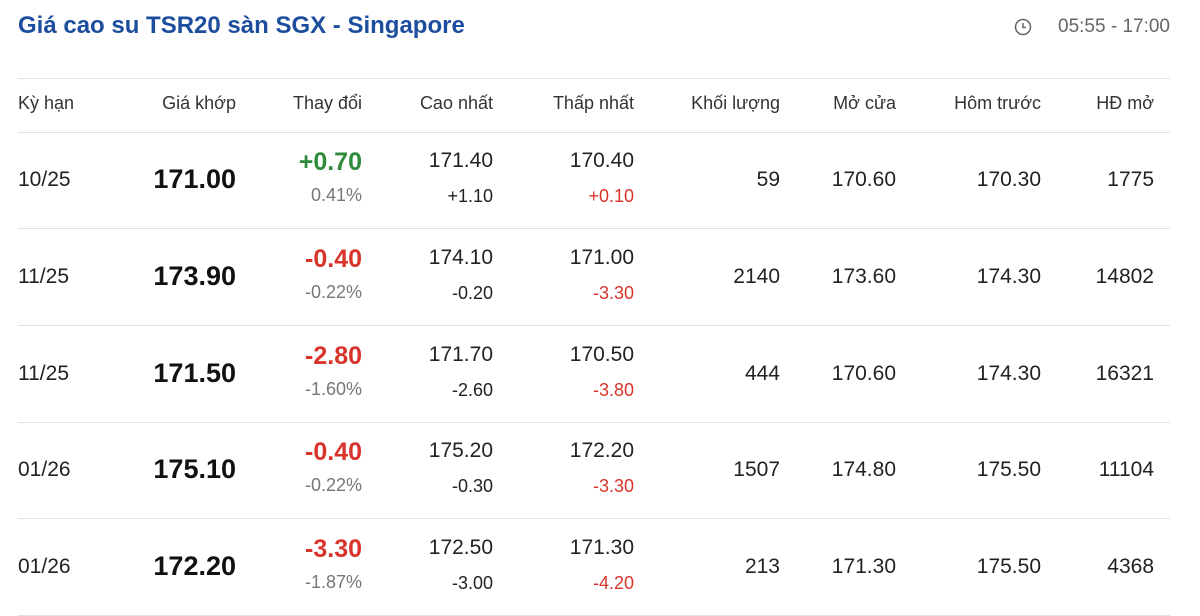 The image size is (1200, 616). What do you see at coordinates (762, 373) in the screenshot?
I see `volume: 444` at bounding box center [762, 373].